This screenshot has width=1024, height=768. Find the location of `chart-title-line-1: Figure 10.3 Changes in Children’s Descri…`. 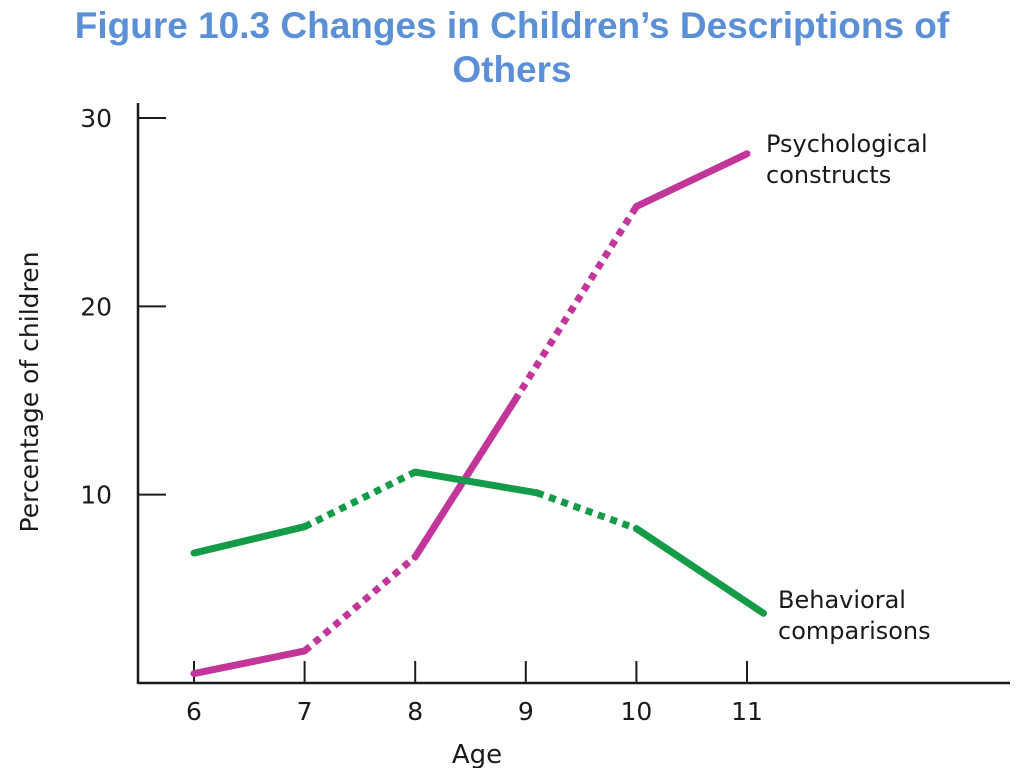

chart-title-line-1: Figure 10.3 Changes in Children’s Descri… is located at coordinates (512, 25).